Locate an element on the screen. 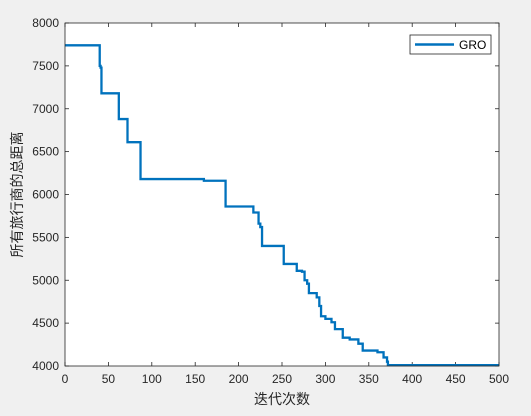 This screenshot has height=416, width=531. y-axis-title: 所有旅行商的总距离 is located at coordinates (17, 195).